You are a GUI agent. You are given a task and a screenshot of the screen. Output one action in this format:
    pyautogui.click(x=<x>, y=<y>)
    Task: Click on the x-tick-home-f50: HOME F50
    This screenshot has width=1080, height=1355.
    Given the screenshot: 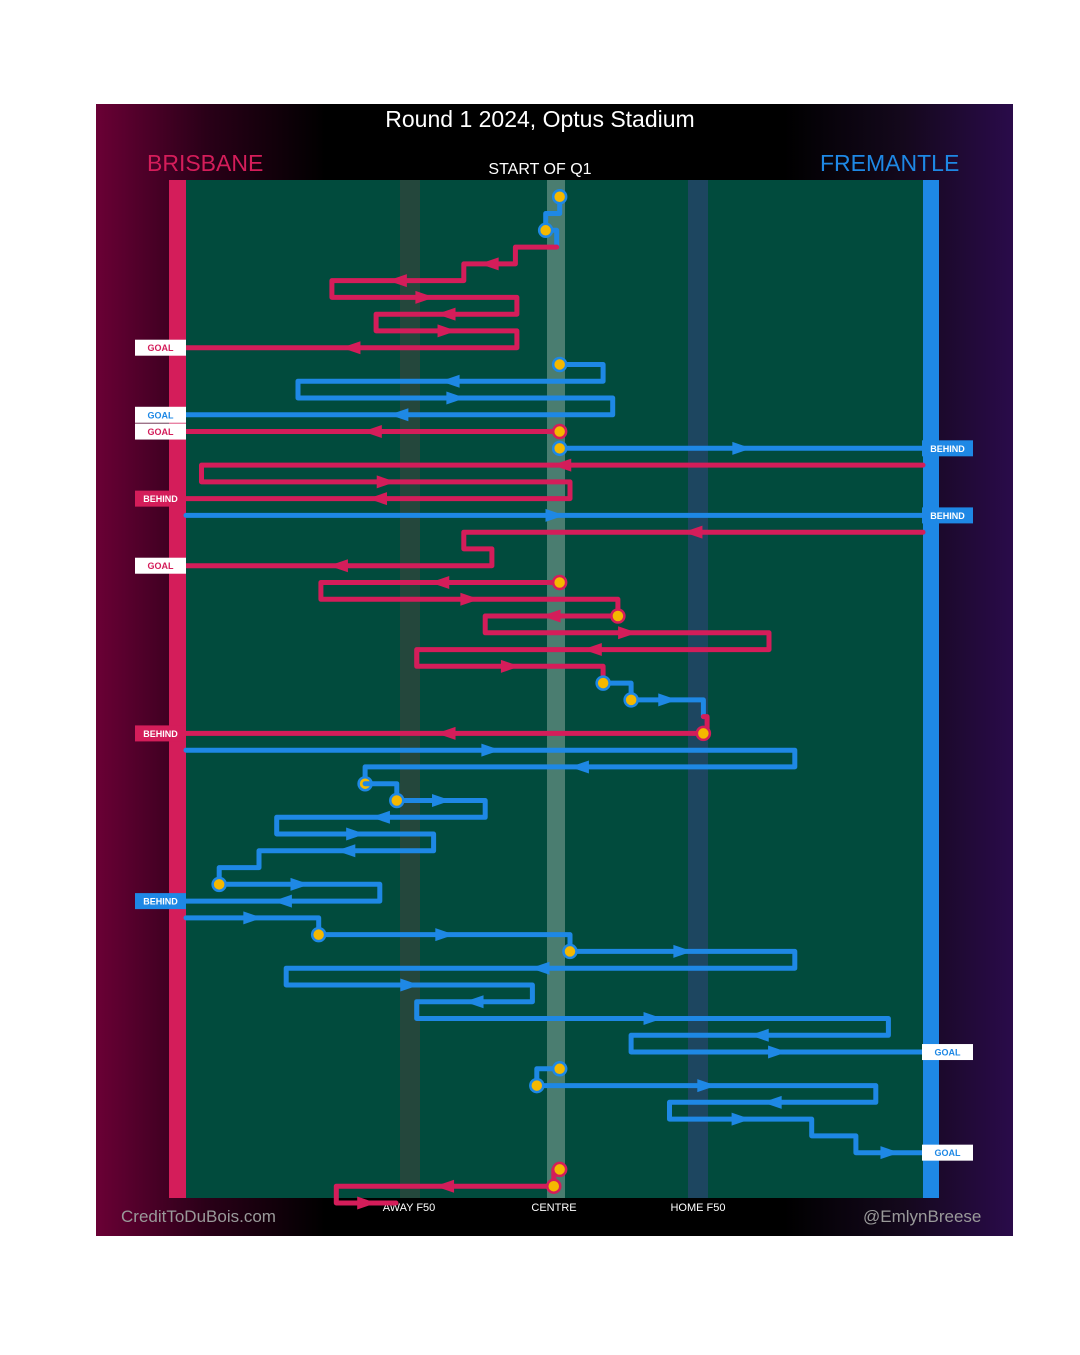 What is the action you would take?
    pyautogui.click(x=698, y=1208)
    